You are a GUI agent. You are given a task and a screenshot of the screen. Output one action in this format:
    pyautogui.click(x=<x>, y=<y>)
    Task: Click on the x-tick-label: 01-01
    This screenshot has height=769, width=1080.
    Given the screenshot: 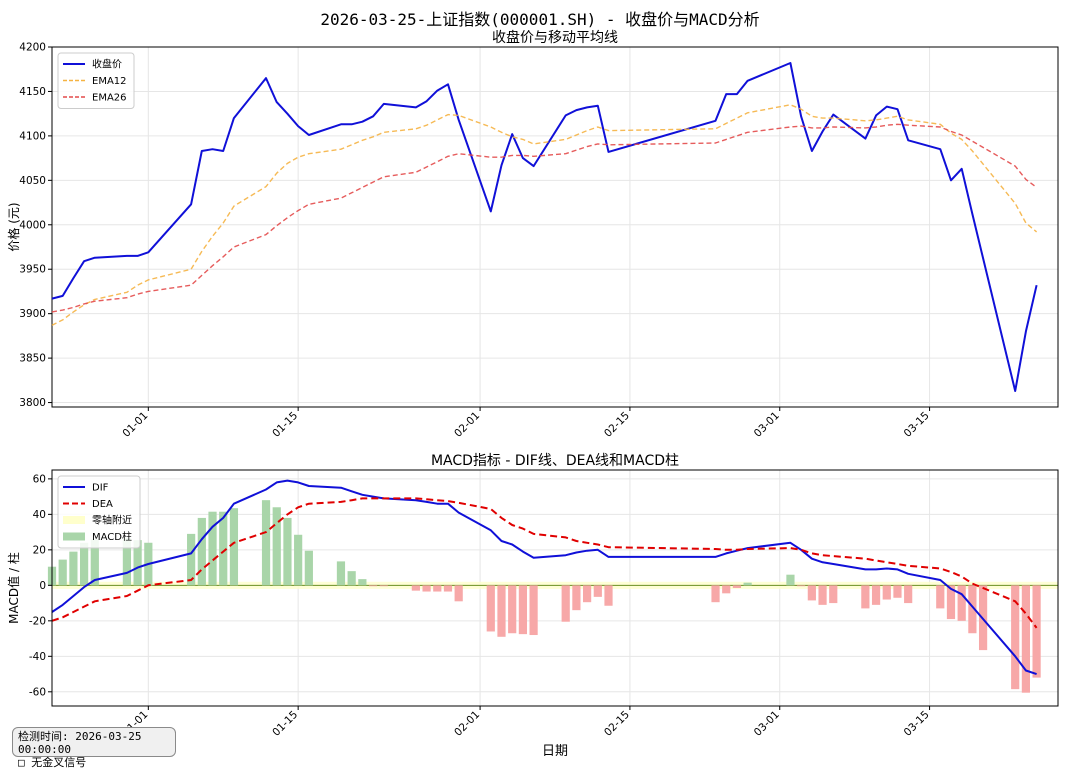 What is the action you would take?
    pyautogui.click(x=135, y=425)
    